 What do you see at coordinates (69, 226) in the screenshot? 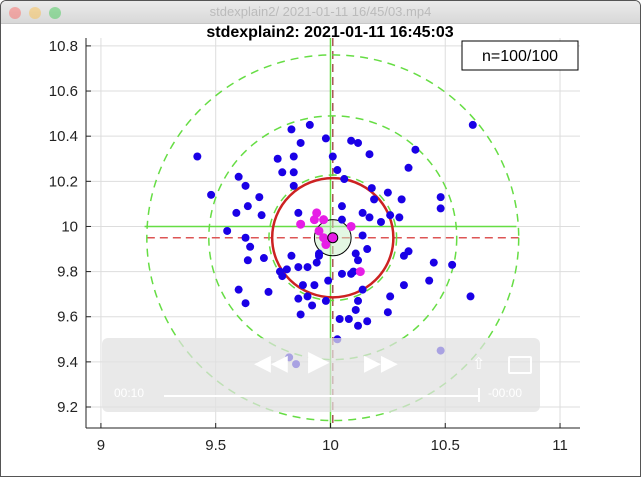
I see `y-tick-label: 10` at bounding box center [69, 226].